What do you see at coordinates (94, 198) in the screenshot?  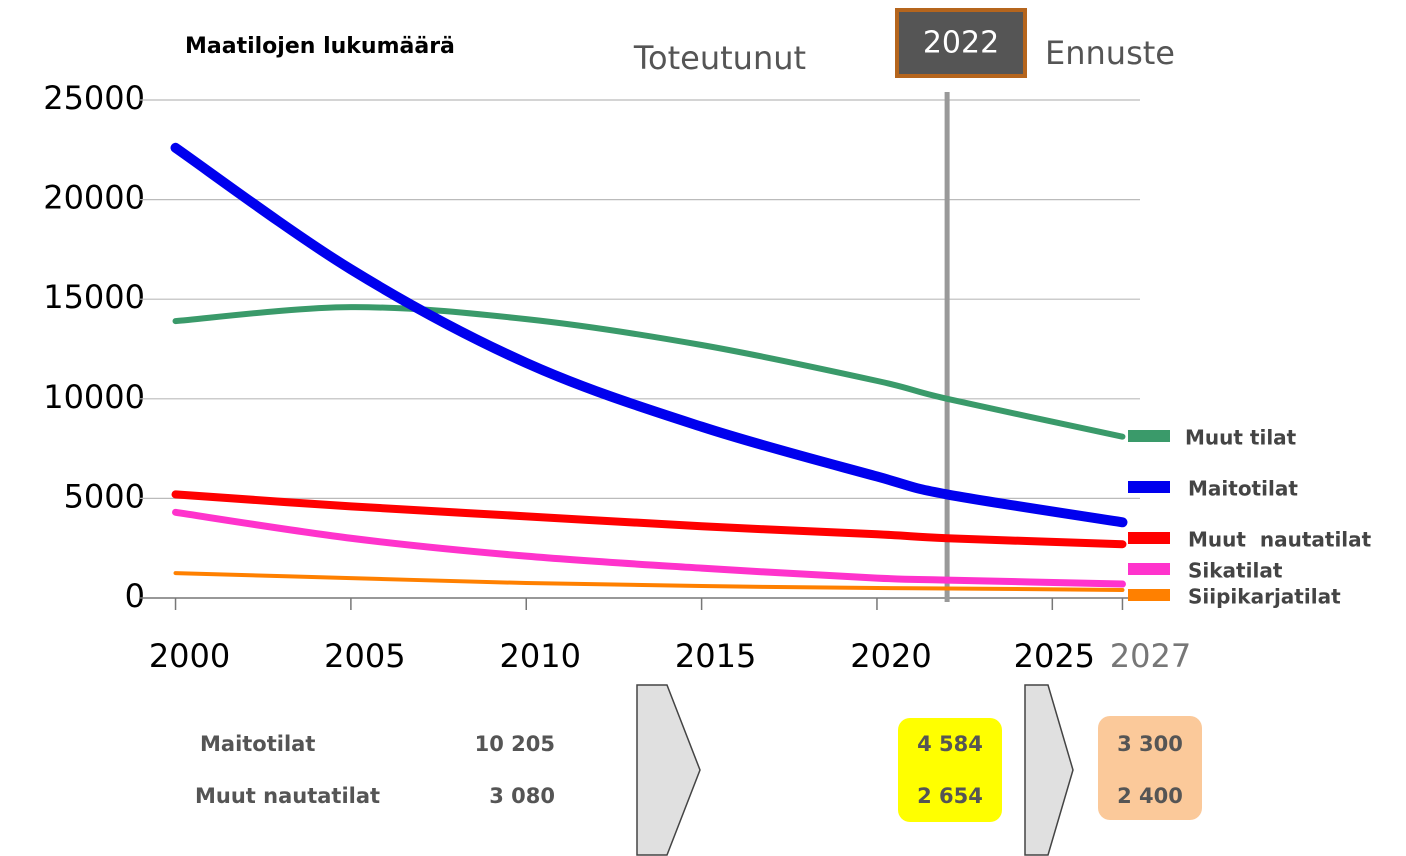 I see `y-tick-label: 20000` at bounding box center [94, 198].